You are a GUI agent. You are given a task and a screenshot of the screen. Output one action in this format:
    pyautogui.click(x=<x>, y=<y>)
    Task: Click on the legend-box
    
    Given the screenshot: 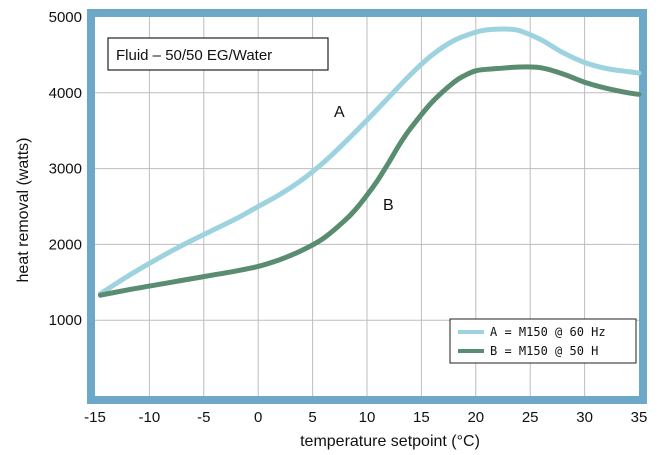 What is the action you would take?
    pyautogui.click(x=543, y=341)
    